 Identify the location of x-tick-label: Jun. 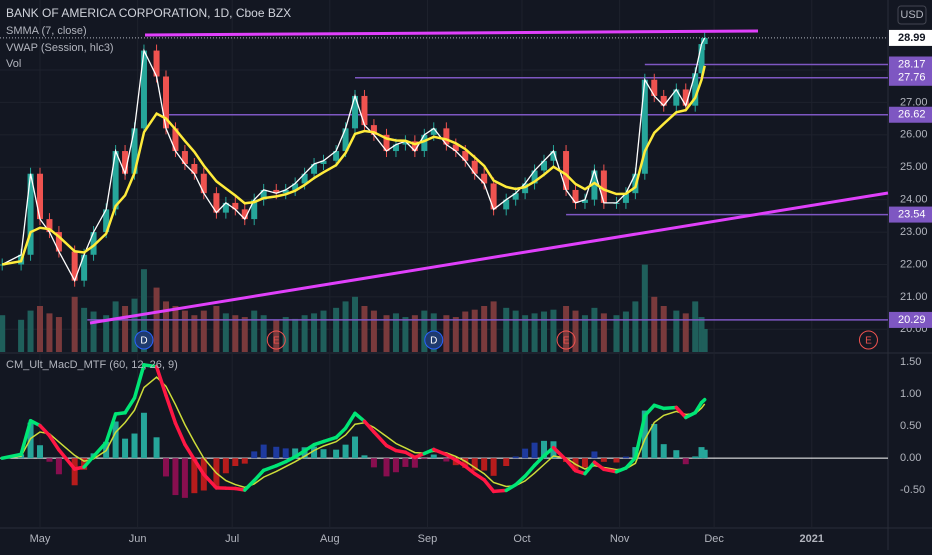
(138, 539).